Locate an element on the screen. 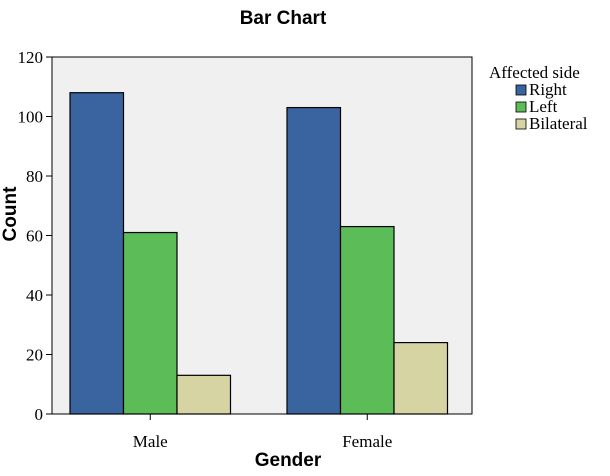 The width and height of the screenshot is (610, 476). x-tick-label-female: Female is located at coordinates (367, 441).